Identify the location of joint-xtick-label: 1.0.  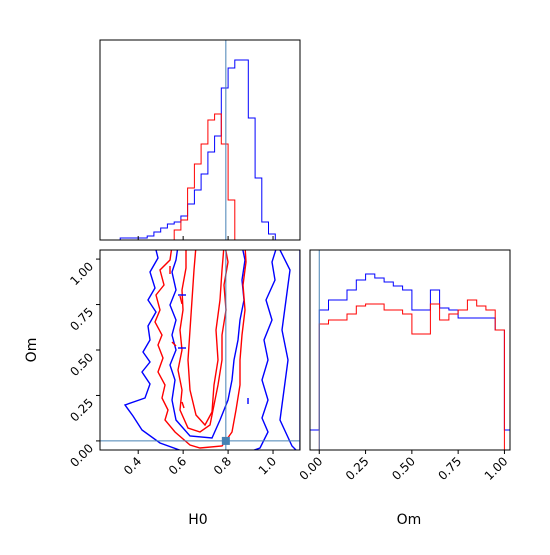
(267, 465).